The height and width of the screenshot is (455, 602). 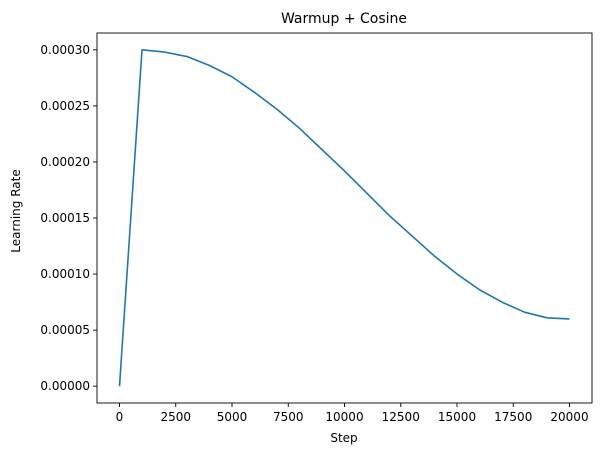 I want to click on y-tick-label: 0.00020, so click(x=65, y=162).